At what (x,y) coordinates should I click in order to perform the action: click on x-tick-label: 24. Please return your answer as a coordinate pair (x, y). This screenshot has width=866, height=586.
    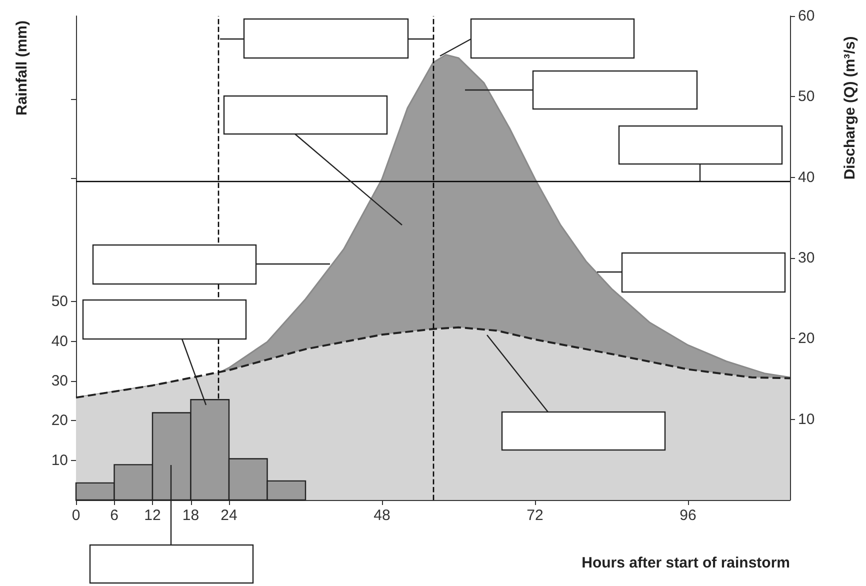
    Looking at the image, I should click on (229, 515).